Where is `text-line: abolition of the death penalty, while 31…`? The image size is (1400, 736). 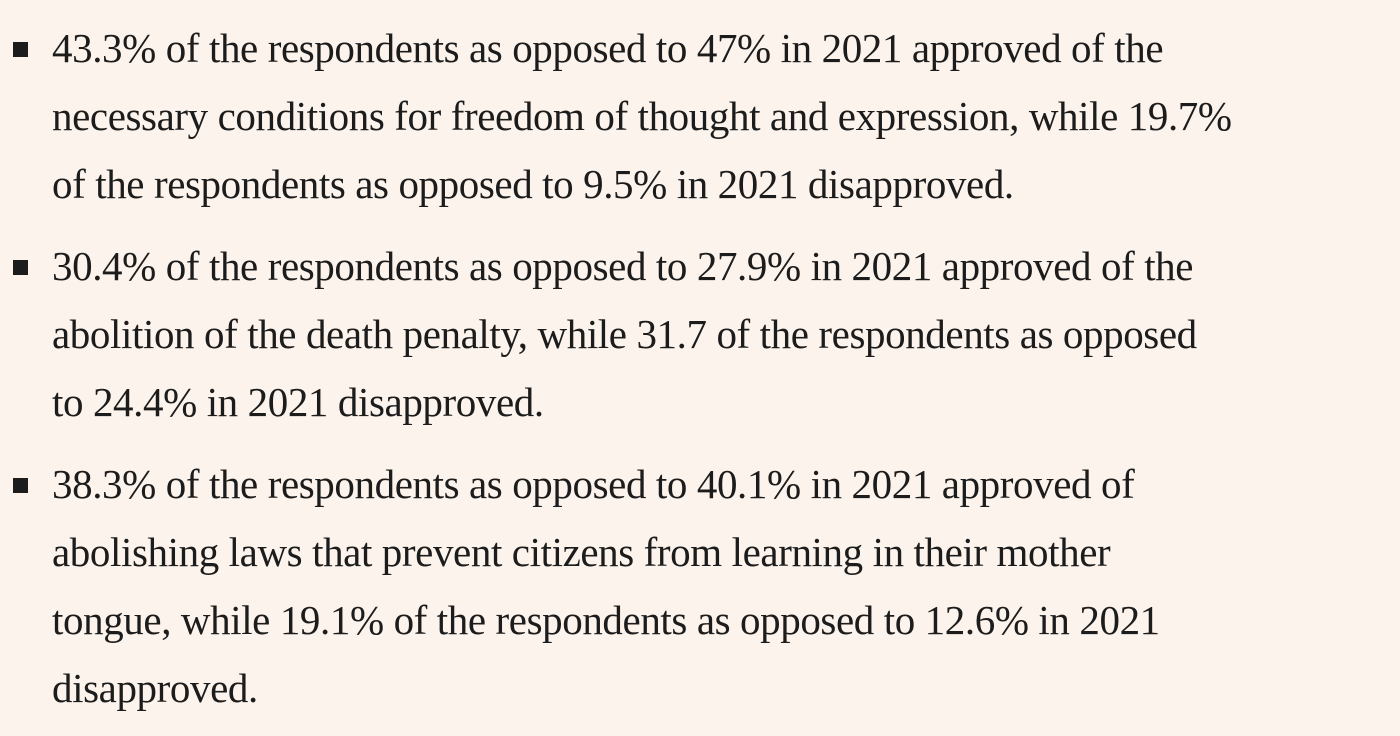 text-line: abolition of the death penalty, while 31… is located at coordinates (624, 334).